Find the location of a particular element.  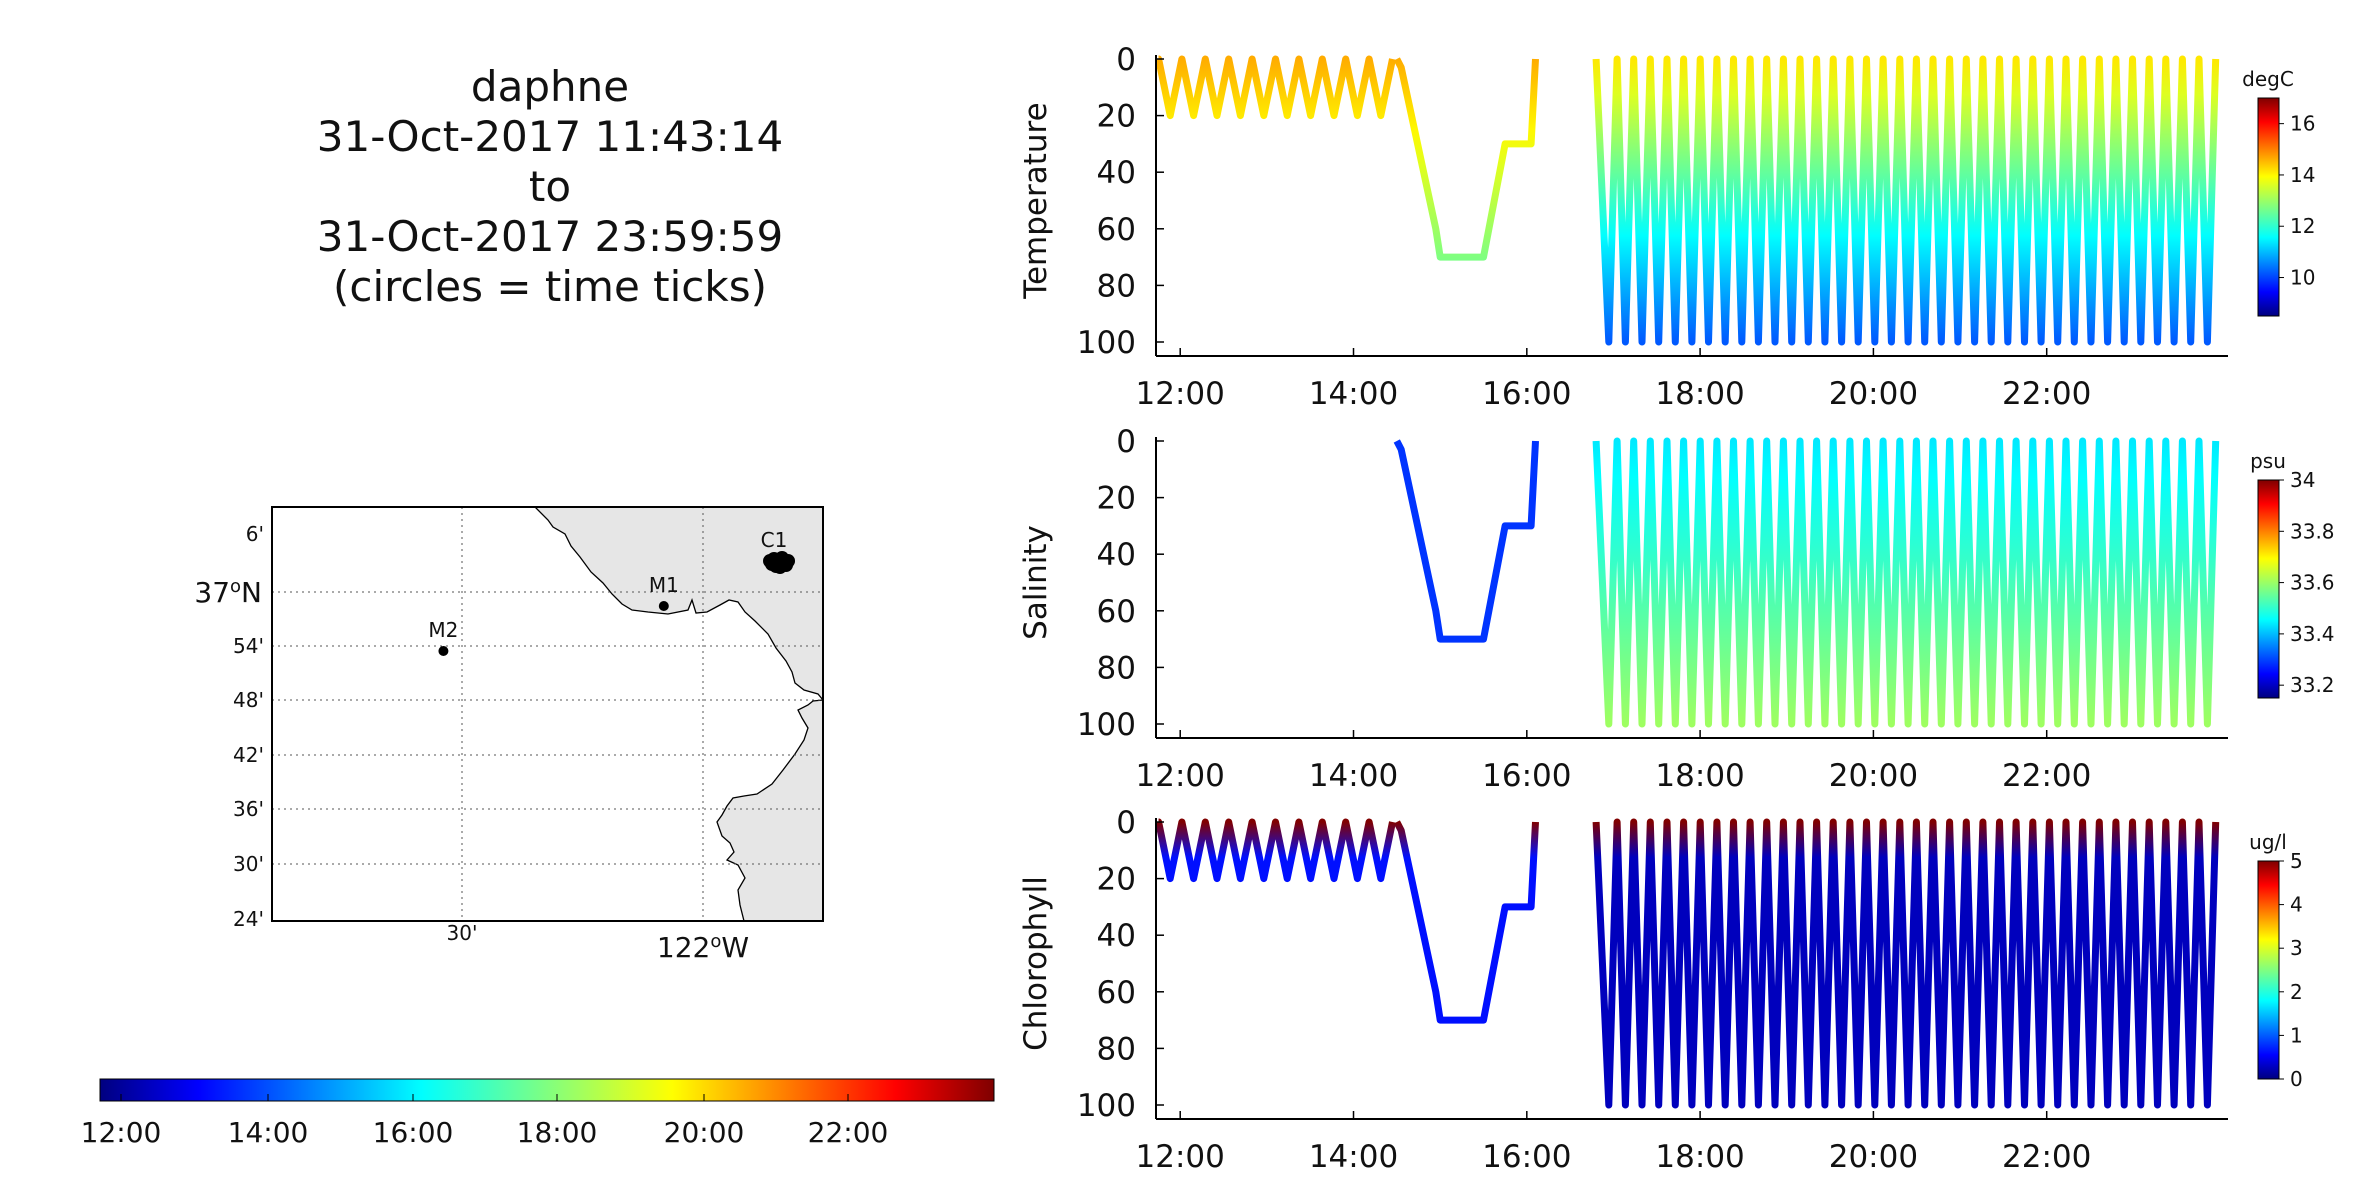

y-tick-label: 20 is located at coordinates (1116, 117).